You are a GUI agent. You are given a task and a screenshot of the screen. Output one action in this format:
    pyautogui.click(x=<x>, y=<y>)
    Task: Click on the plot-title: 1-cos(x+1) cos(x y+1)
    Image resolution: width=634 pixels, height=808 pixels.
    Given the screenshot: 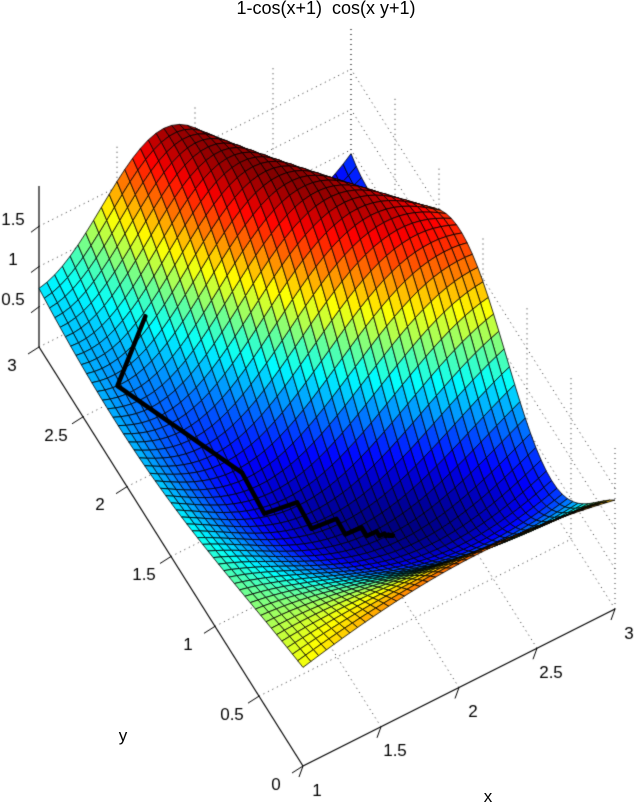 What is the action you would take?
    pyautogui.click(x=326, y=9)
    